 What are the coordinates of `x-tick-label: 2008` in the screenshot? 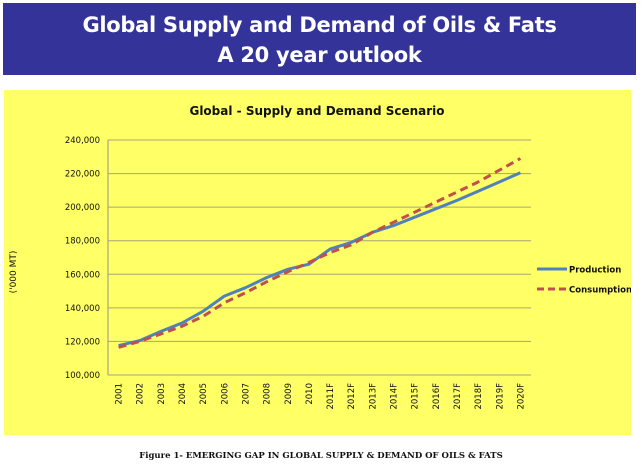 It's located at (268, 394).